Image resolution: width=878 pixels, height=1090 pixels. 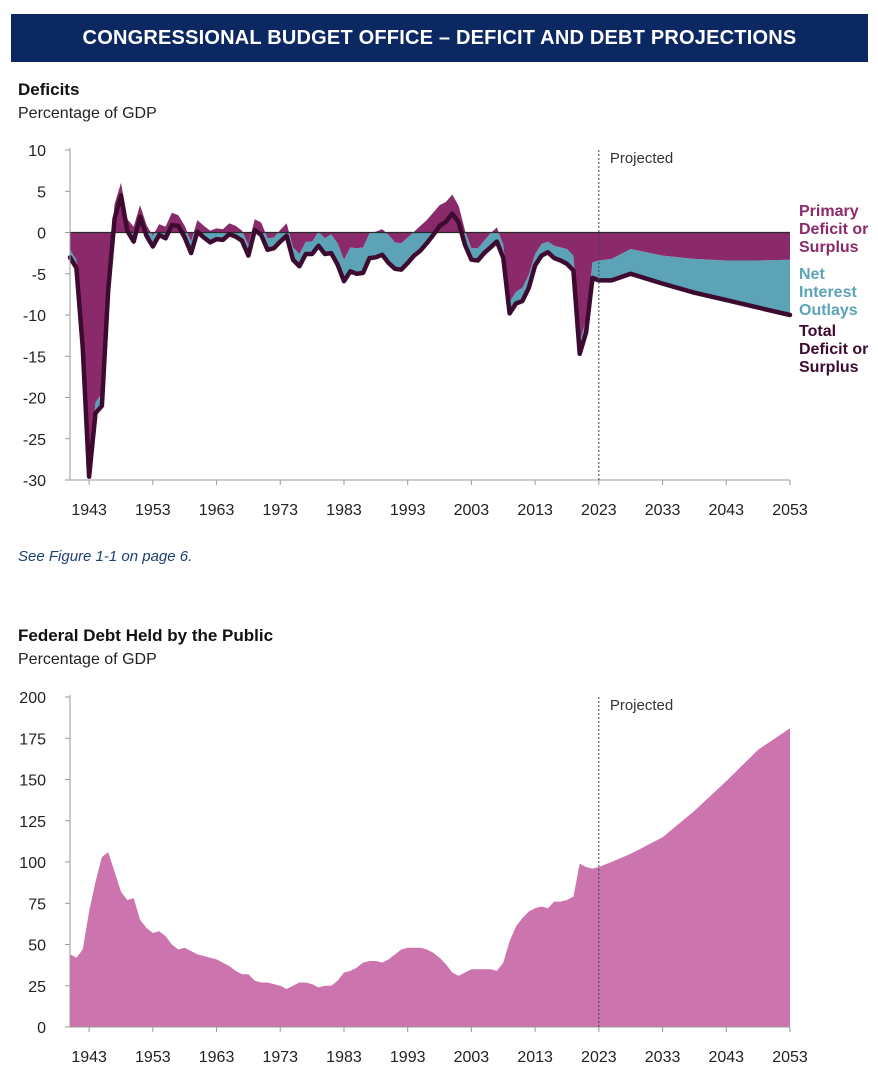 I want to click on y-tick-label: 10, so click(x=37, y=151).